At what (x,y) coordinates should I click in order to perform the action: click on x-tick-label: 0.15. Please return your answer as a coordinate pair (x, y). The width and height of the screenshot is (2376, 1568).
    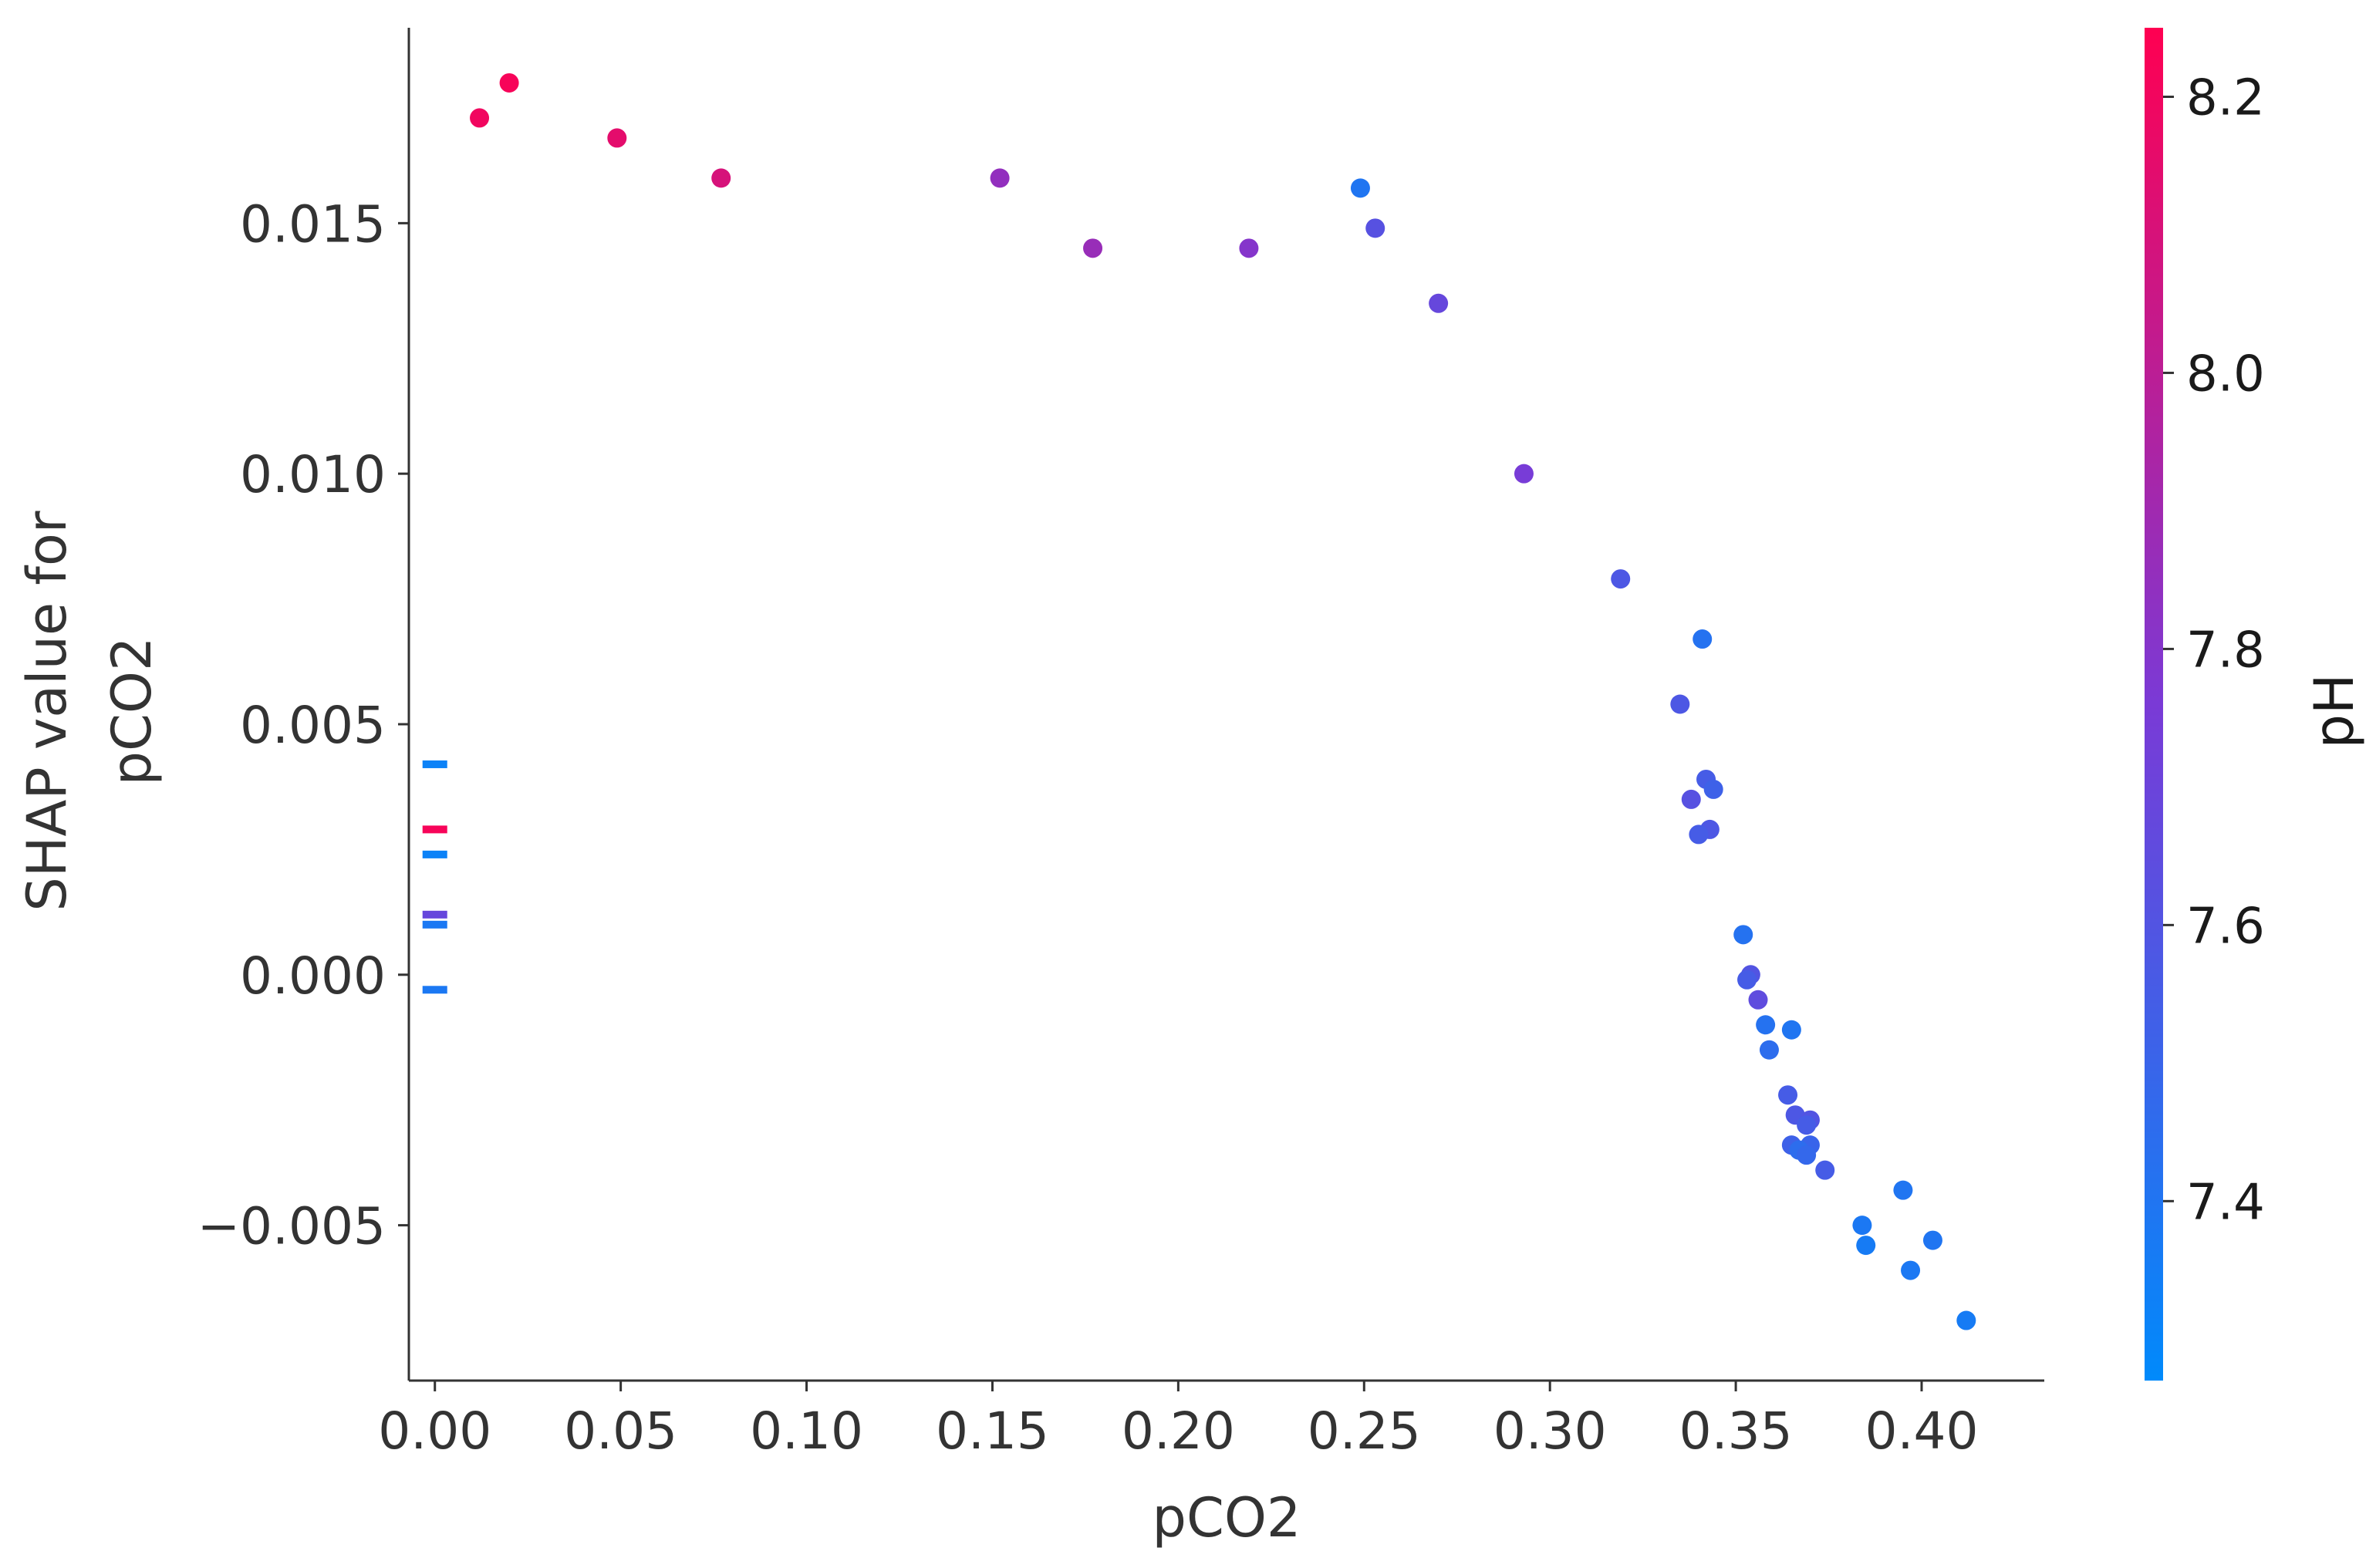
    Looking at the image, I should click on (993, 1431).